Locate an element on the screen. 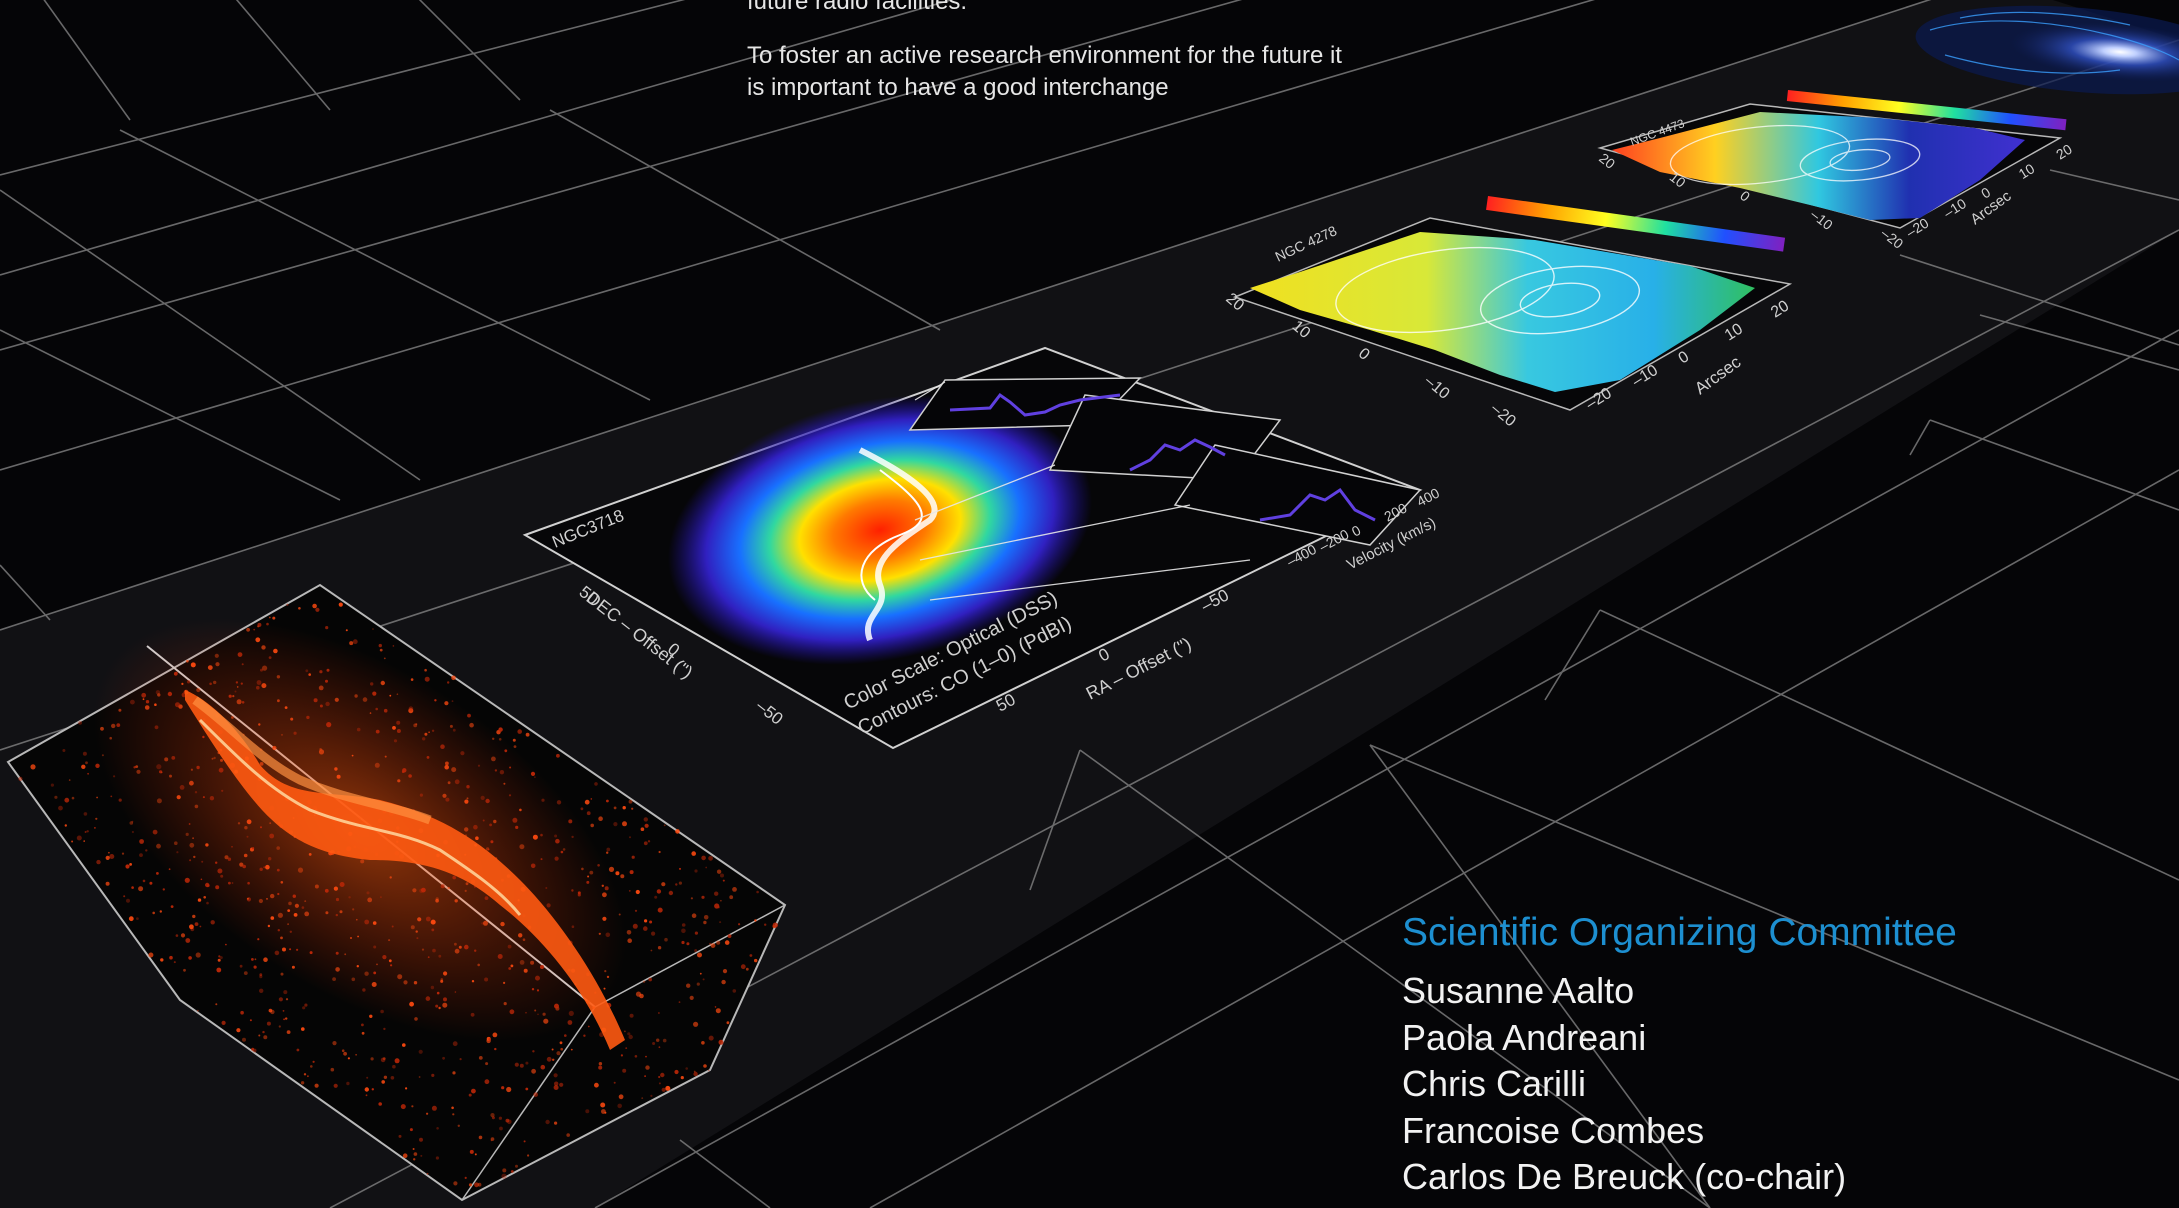 The image size is (2179, 1208). ngc4473-velocity-map is located at coordinates (1818, 166).